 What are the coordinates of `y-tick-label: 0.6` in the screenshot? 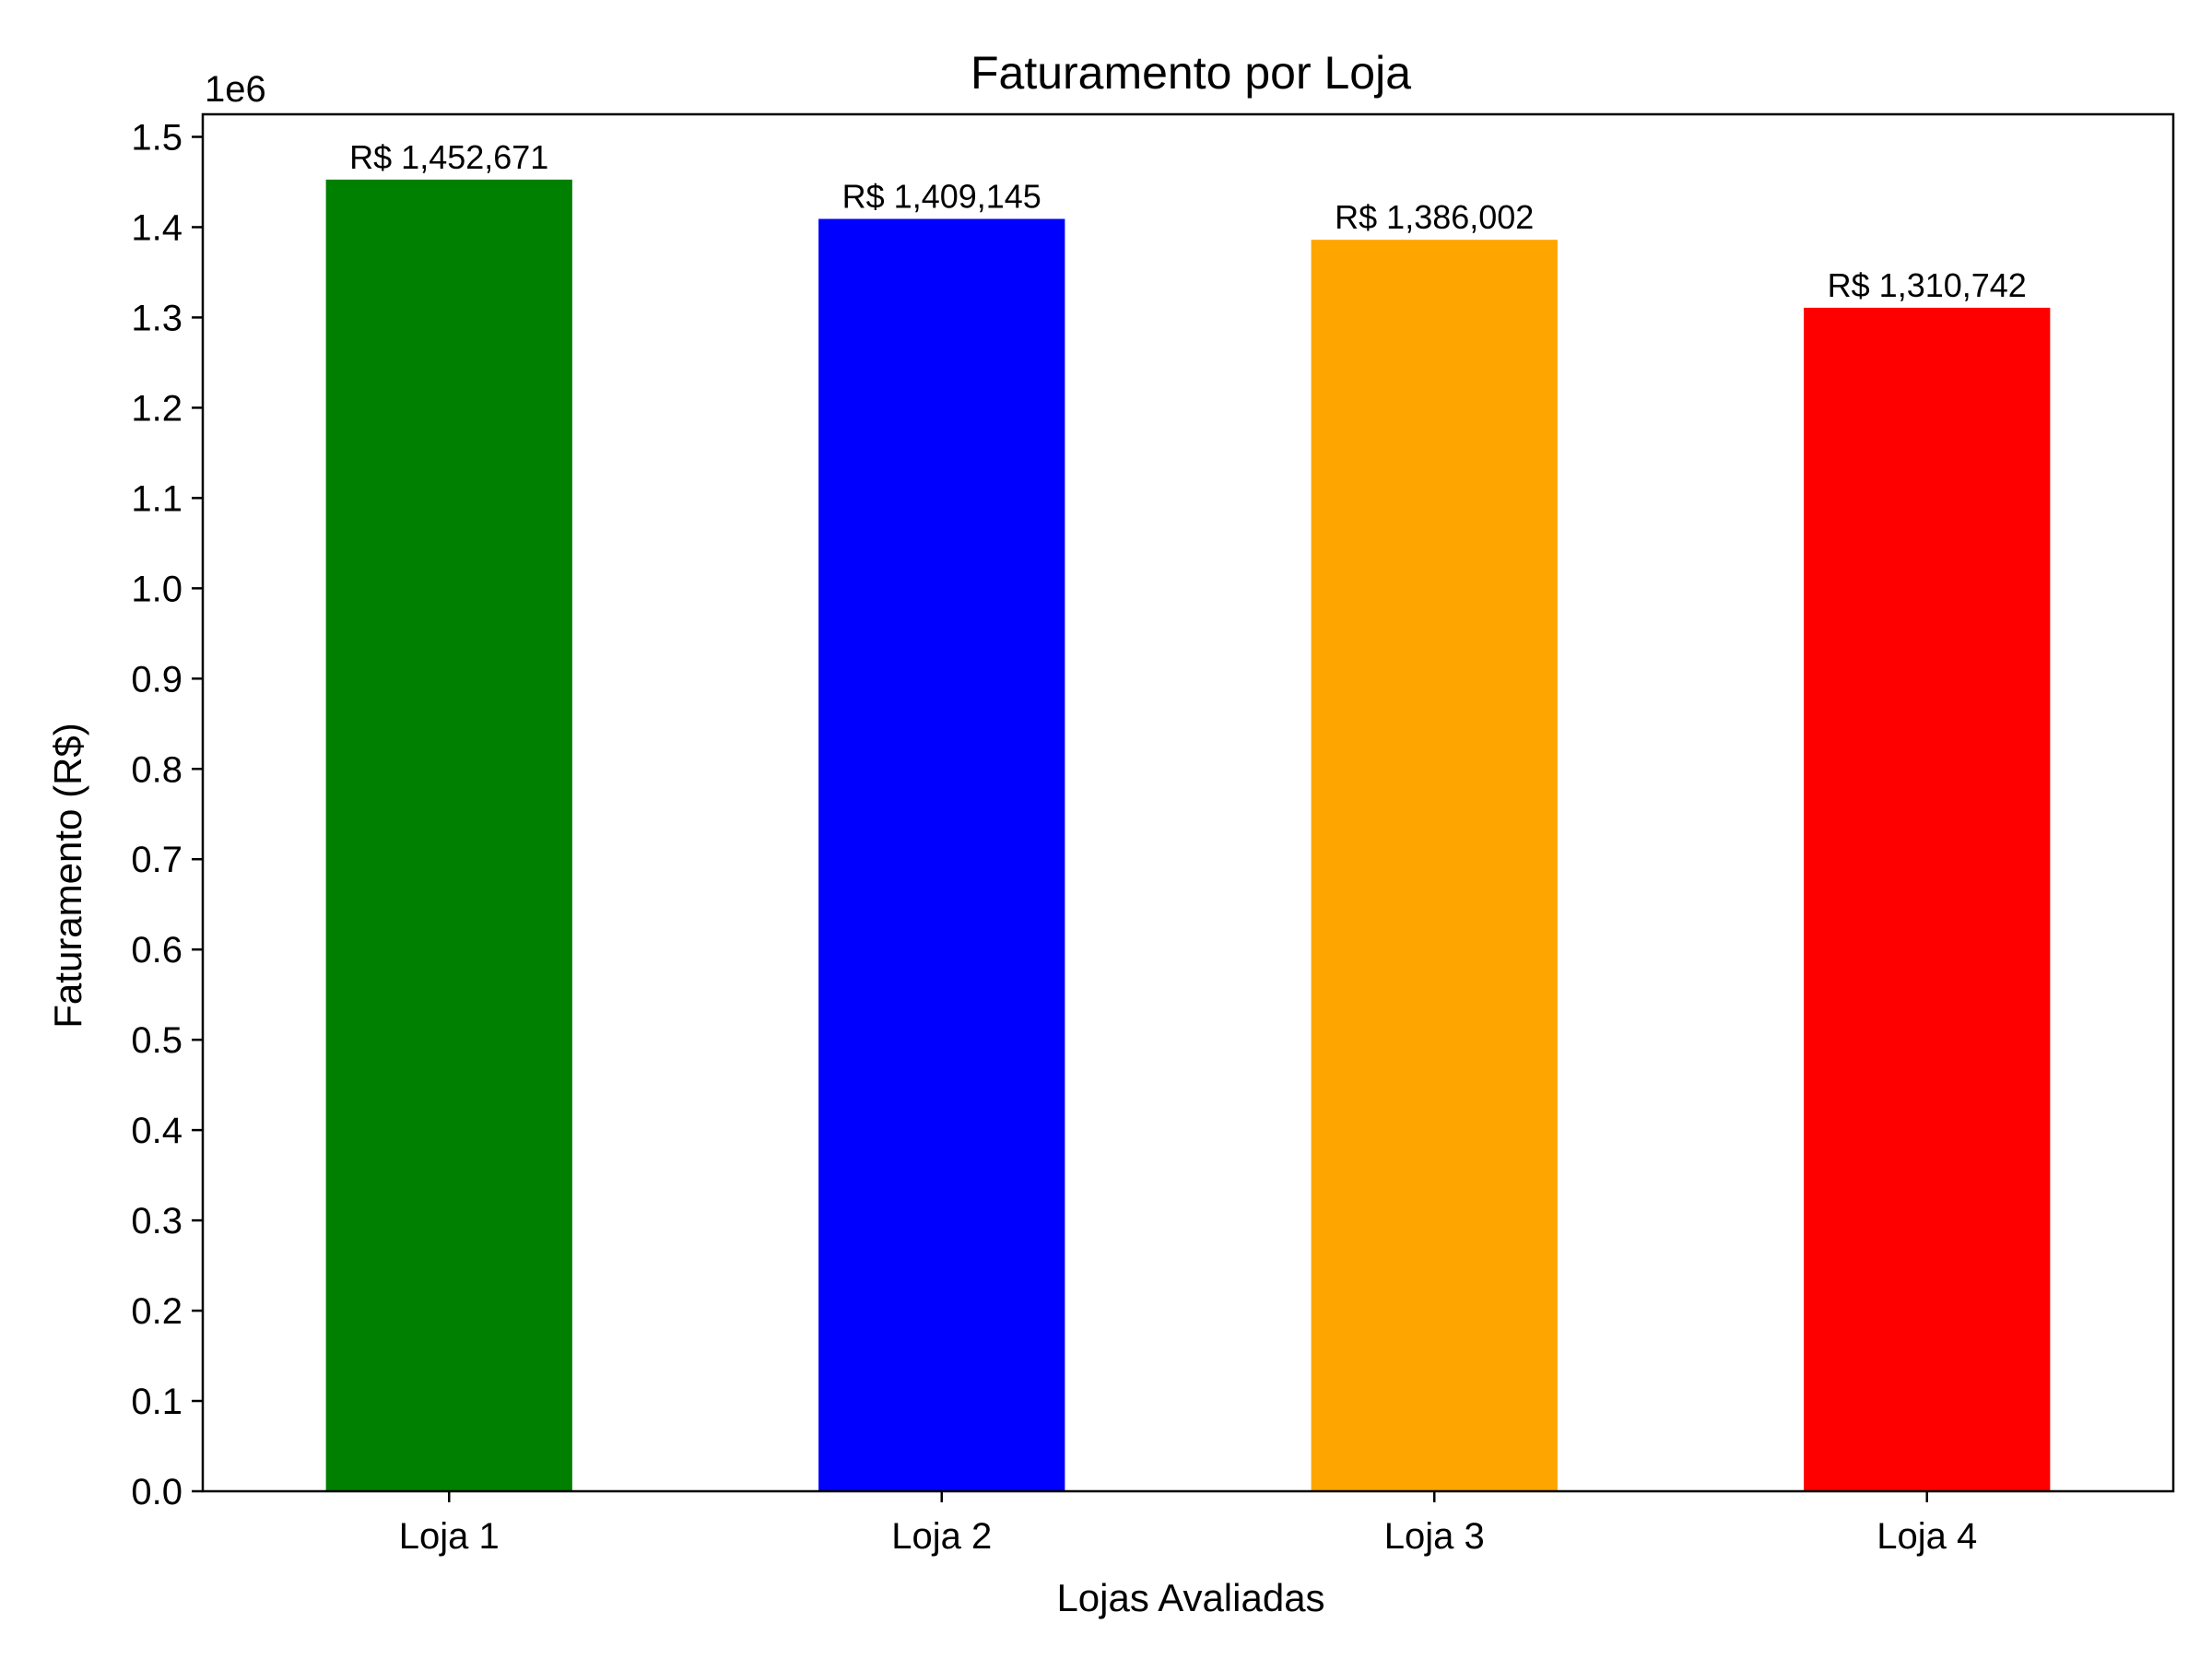 It's located at (156, 950).